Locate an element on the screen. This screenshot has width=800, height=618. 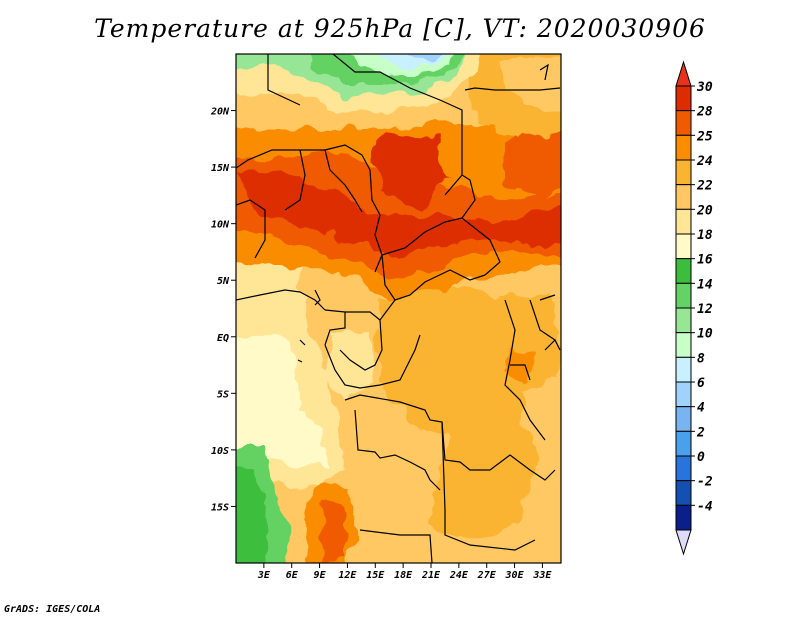
lat-tick-label: 5S is located at coordinates (223, 394).